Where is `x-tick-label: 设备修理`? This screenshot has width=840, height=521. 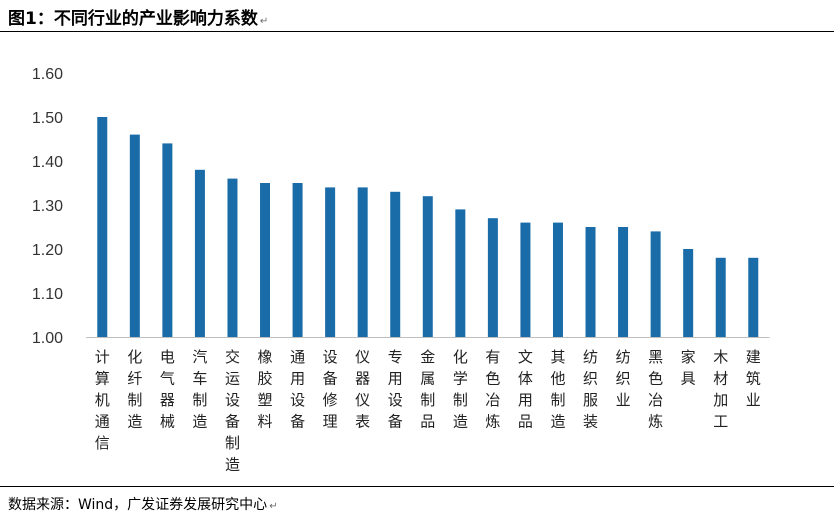 x-tick-label: 设备修理 is located at coordinates (330, 389).